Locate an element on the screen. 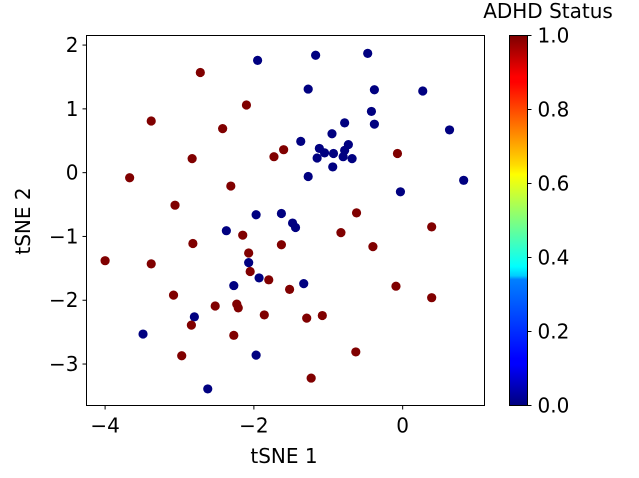  x-axis-ticks: −4 −2 0 is located at coordinates (249, 421).